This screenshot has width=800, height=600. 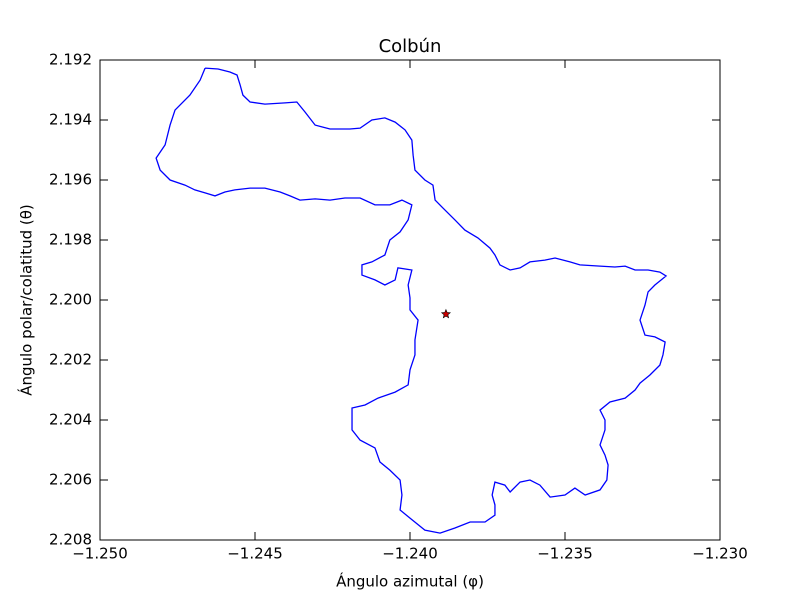 What do you see at coordinates (70, 420) in the screenshot?
I see `y-tick-label: 2.204` at bounding box center [70, 420].